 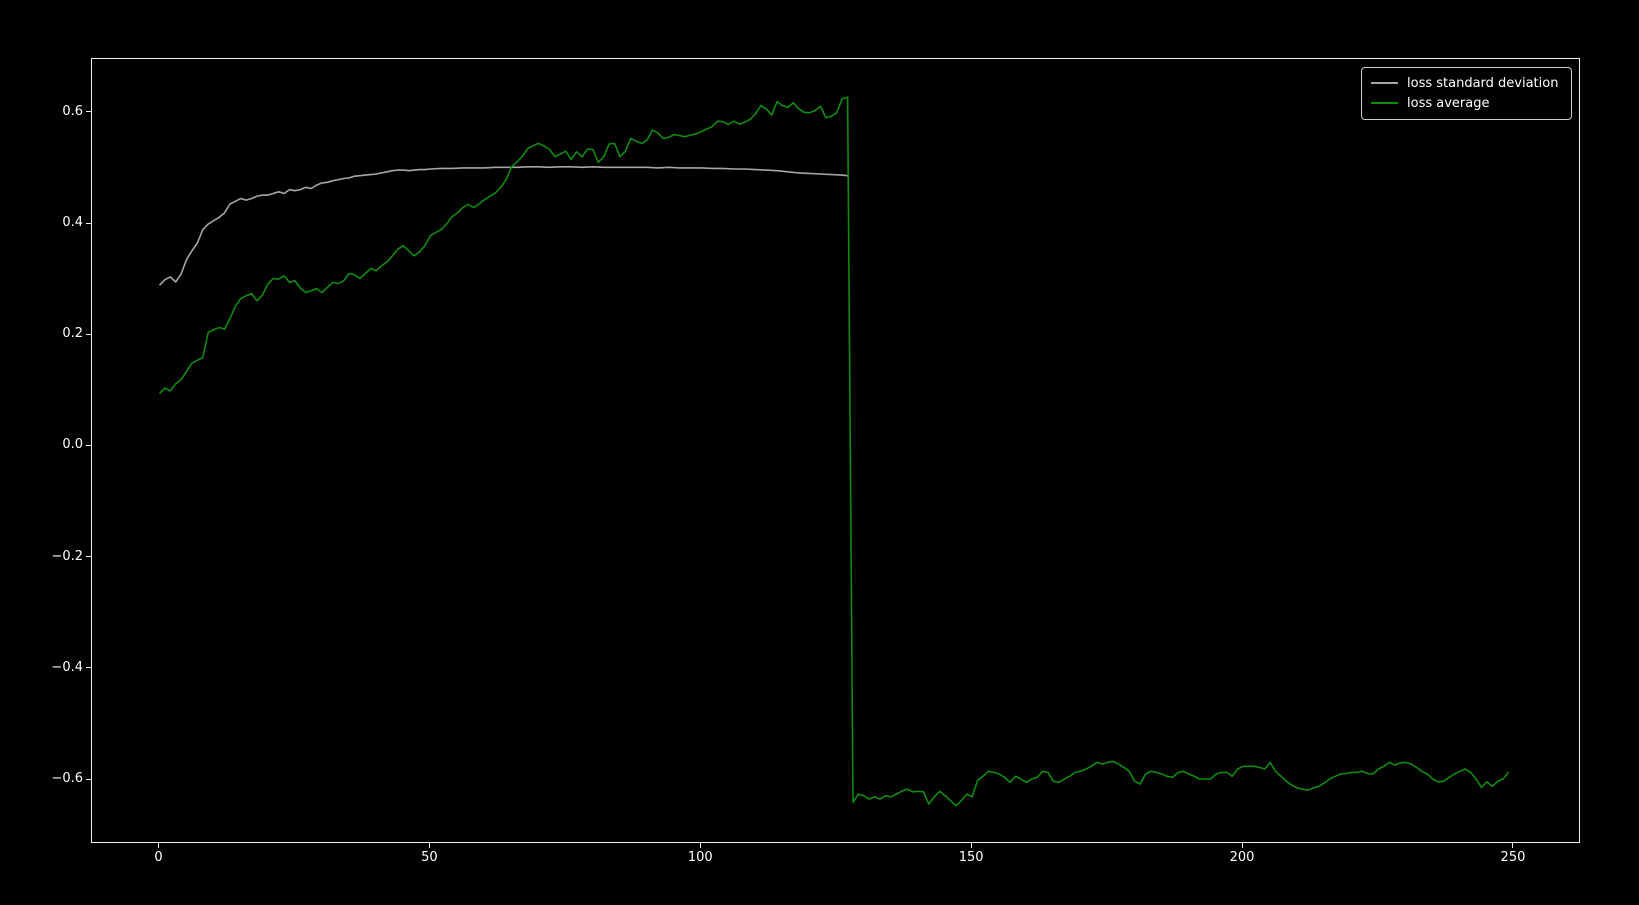 I want to click on legend-label-avg: loss average, so click(x=1448, y=103).